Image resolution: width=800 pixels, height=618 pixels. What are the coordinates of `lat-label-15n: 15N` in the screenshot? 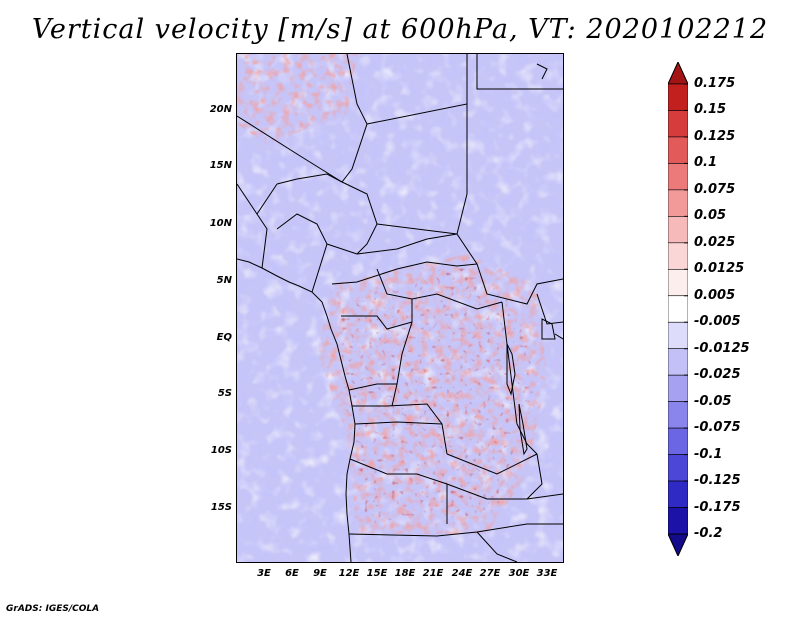 It's located at (220, 165).